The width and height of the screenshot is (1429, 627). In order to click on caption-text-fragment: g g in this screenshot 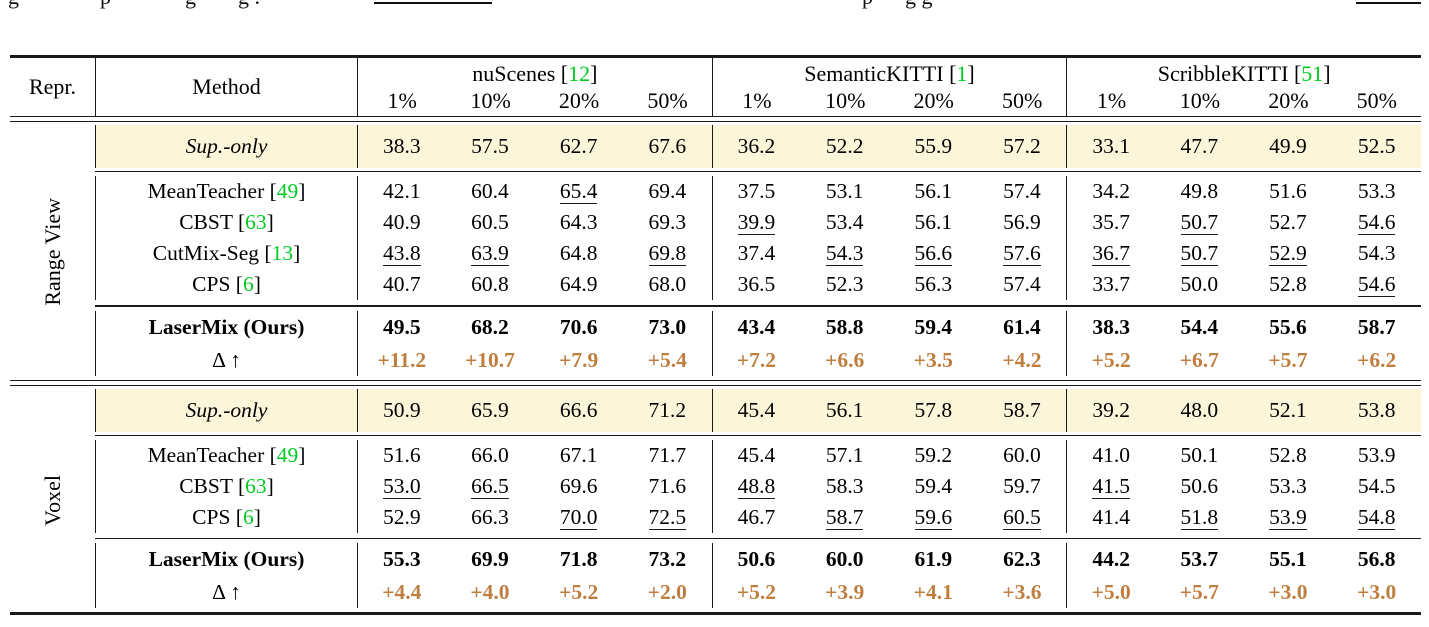, I will do `click(919, 5)`.